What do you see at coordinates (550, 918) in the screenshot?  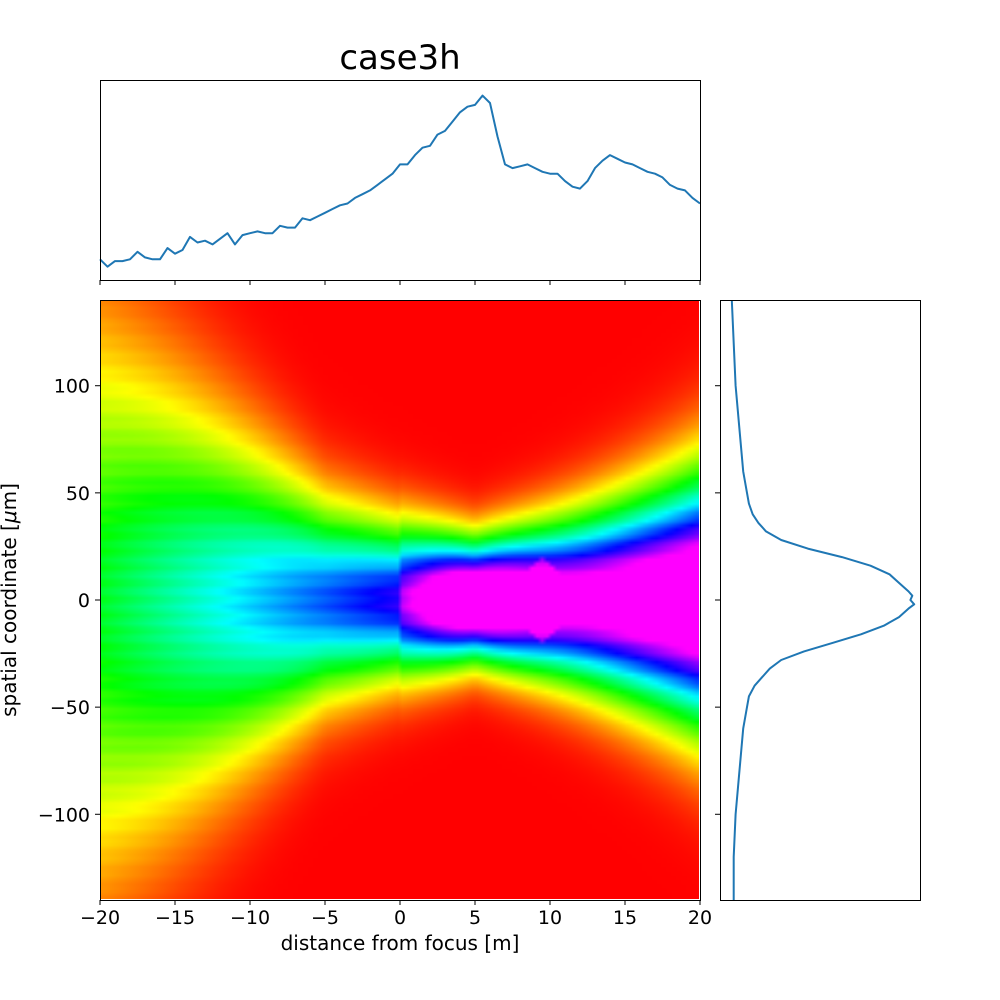 I see `x-tick-label: 10` at bounding box center [550, 918].